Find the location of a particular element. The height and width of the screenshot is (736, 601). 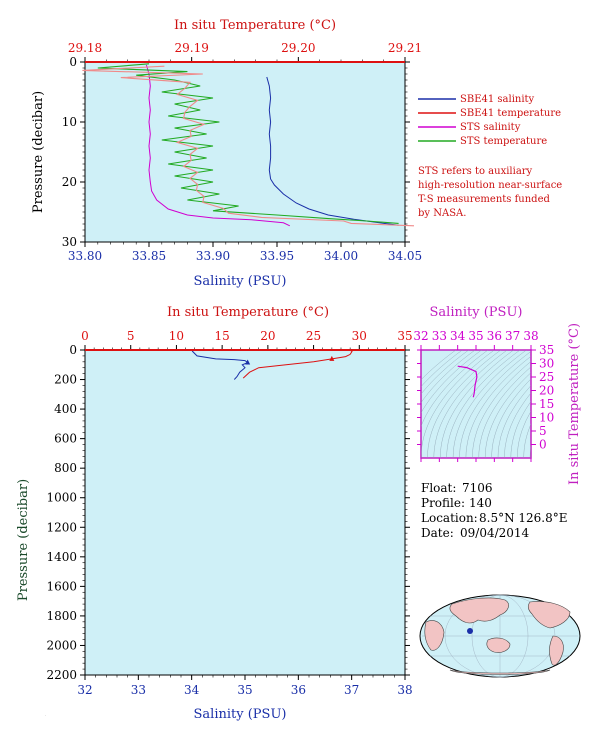

ts-right-tick-label: 35 is located at coordinates (546, 350).